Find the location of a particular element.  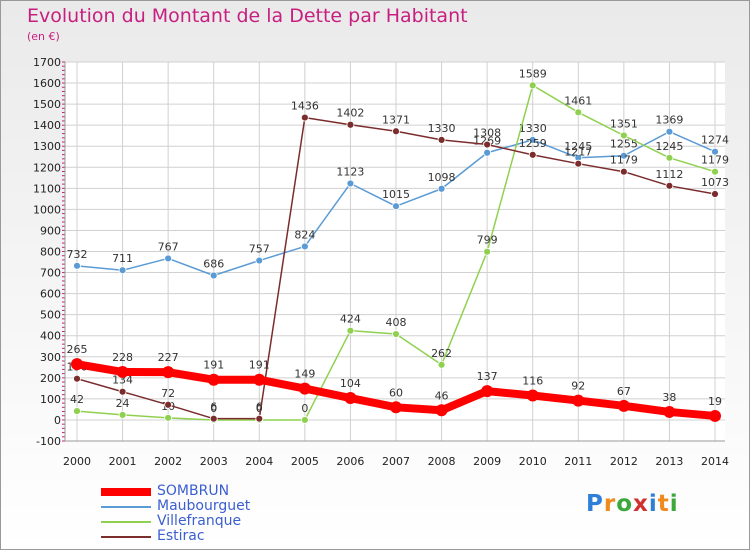

y-tick-label: 1300 is located at coordinates (47, 146).